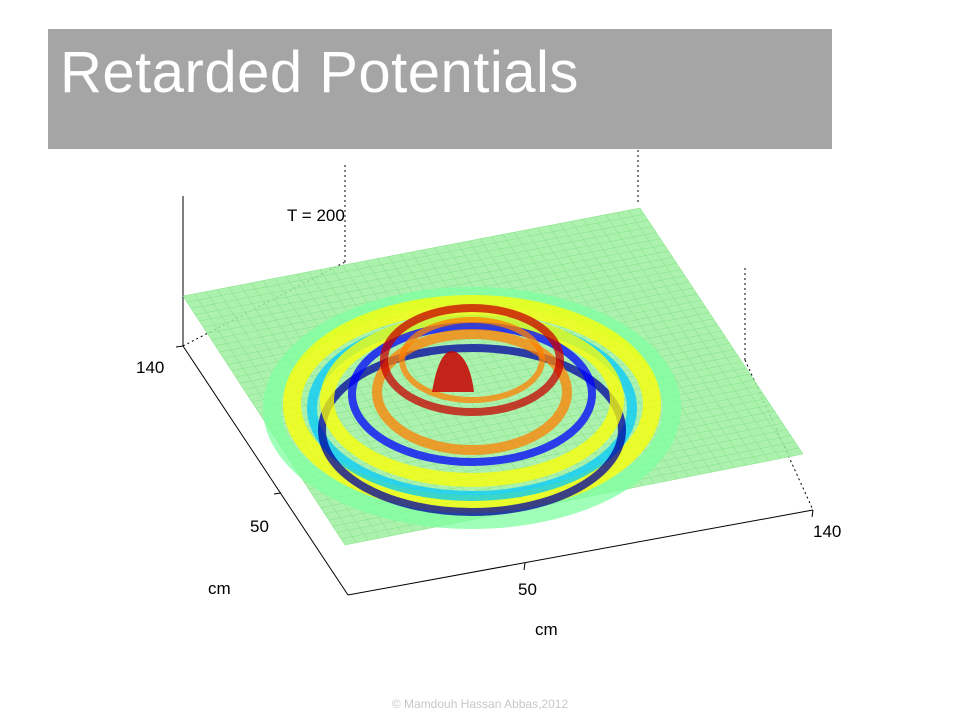 The height and width of the screenshot is (720, 960). I want to click on x-tick-label-50: 50, so click(527, 589).